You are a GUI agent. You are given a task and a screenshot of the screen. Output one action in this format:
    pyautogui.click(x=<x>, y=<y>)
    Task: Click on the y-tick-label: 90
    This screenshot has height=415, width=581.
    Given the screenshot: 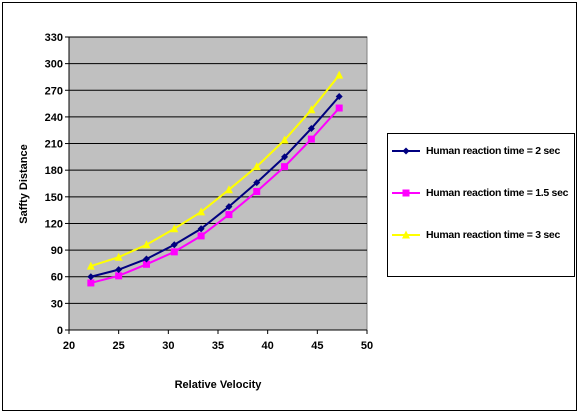 What is the action you would take?
    pyautogui.click(x=57, y=251)
    